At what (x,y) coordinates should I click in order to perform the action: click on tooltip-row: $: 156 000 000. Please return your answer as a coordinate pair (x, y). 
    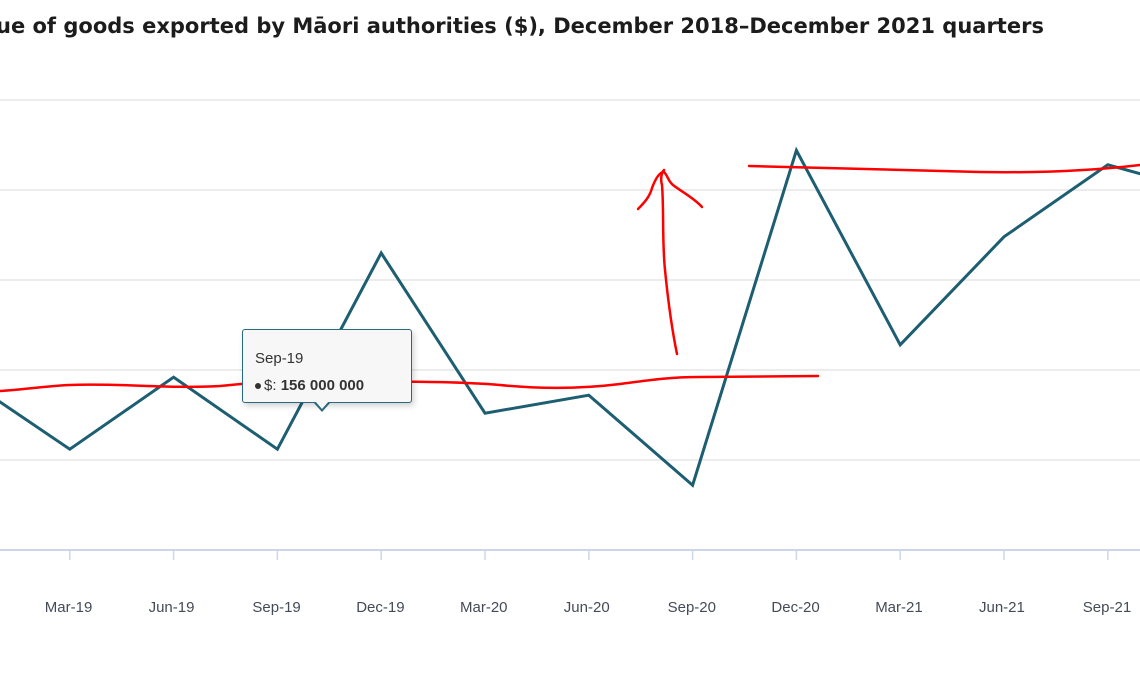
    Looking at the image, I should click on (309, 385).